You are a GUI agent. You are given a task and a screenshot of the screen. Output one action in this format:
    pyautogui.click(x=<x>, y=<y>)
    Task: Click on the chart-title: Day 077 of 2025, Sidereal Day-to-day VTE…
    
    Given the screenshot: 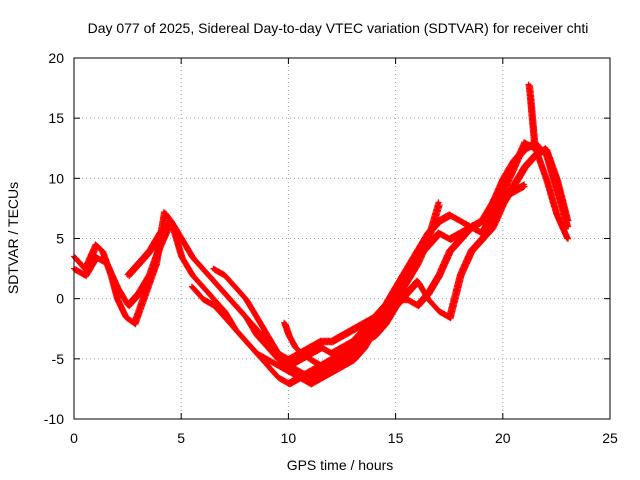 What is the action you would take?
    pyautogui.click(x=338, y=28)
    